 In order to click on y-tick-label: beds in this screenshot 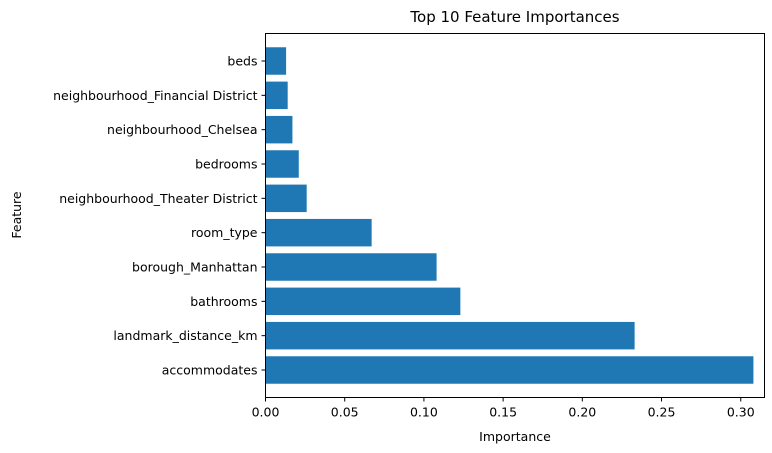, I will do `click(242, 61)`.